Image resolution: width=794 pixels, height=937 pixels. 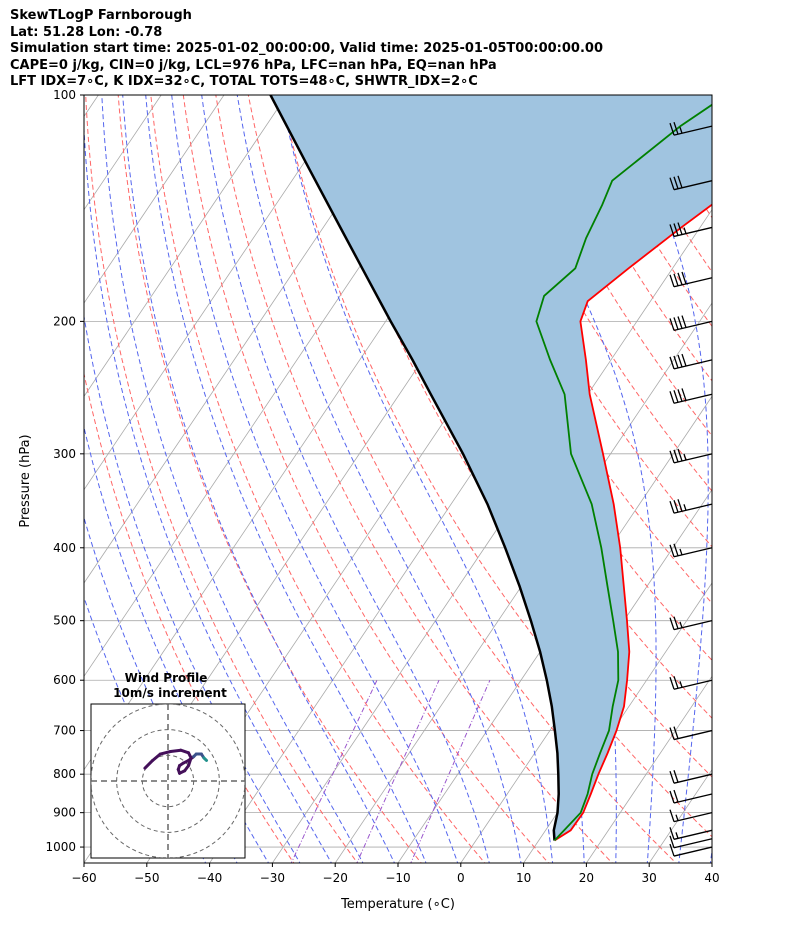 What do you see at coordinates (64, 454) in the screenshot?
I see `y-tick-label: 300` at bounding box center [64, 454].